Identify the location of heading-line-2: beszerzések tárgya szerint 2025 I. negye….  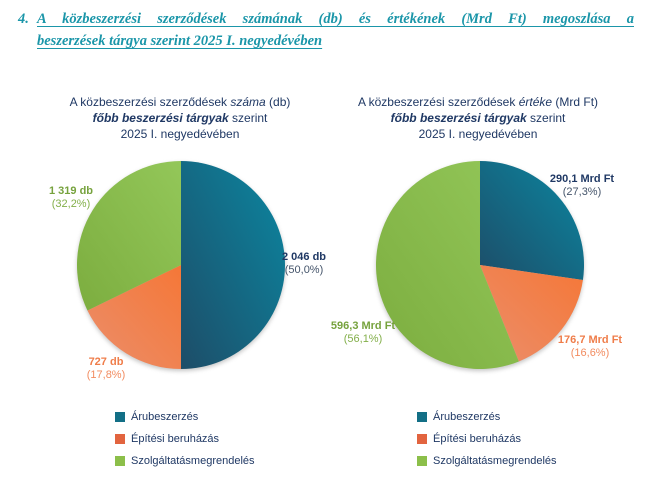
(180, 41).